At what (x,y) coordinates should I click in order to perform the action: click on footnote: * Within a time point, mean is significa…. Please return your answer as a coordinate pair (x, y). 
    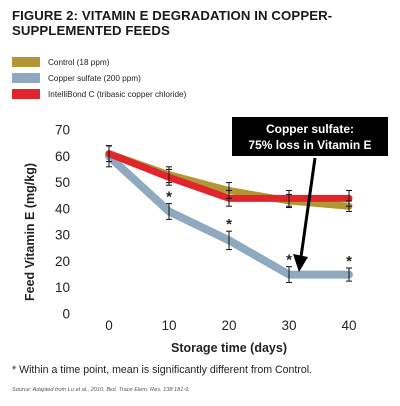
    Looking at the image, I should click on (162, 370).